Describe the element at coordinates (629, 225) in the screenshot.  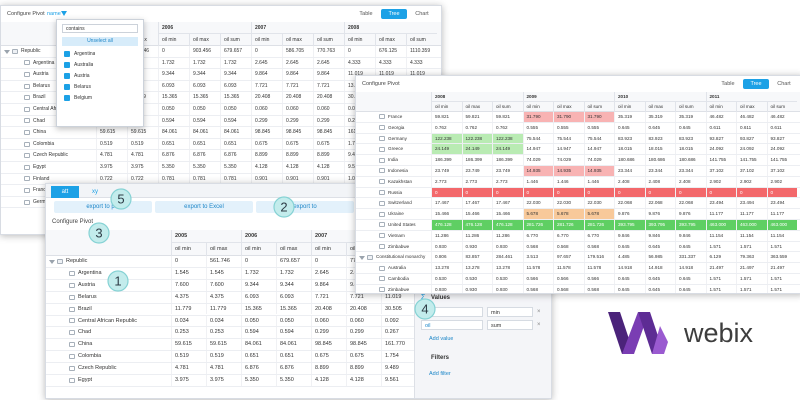
I see `cell: 393.795` at that location.